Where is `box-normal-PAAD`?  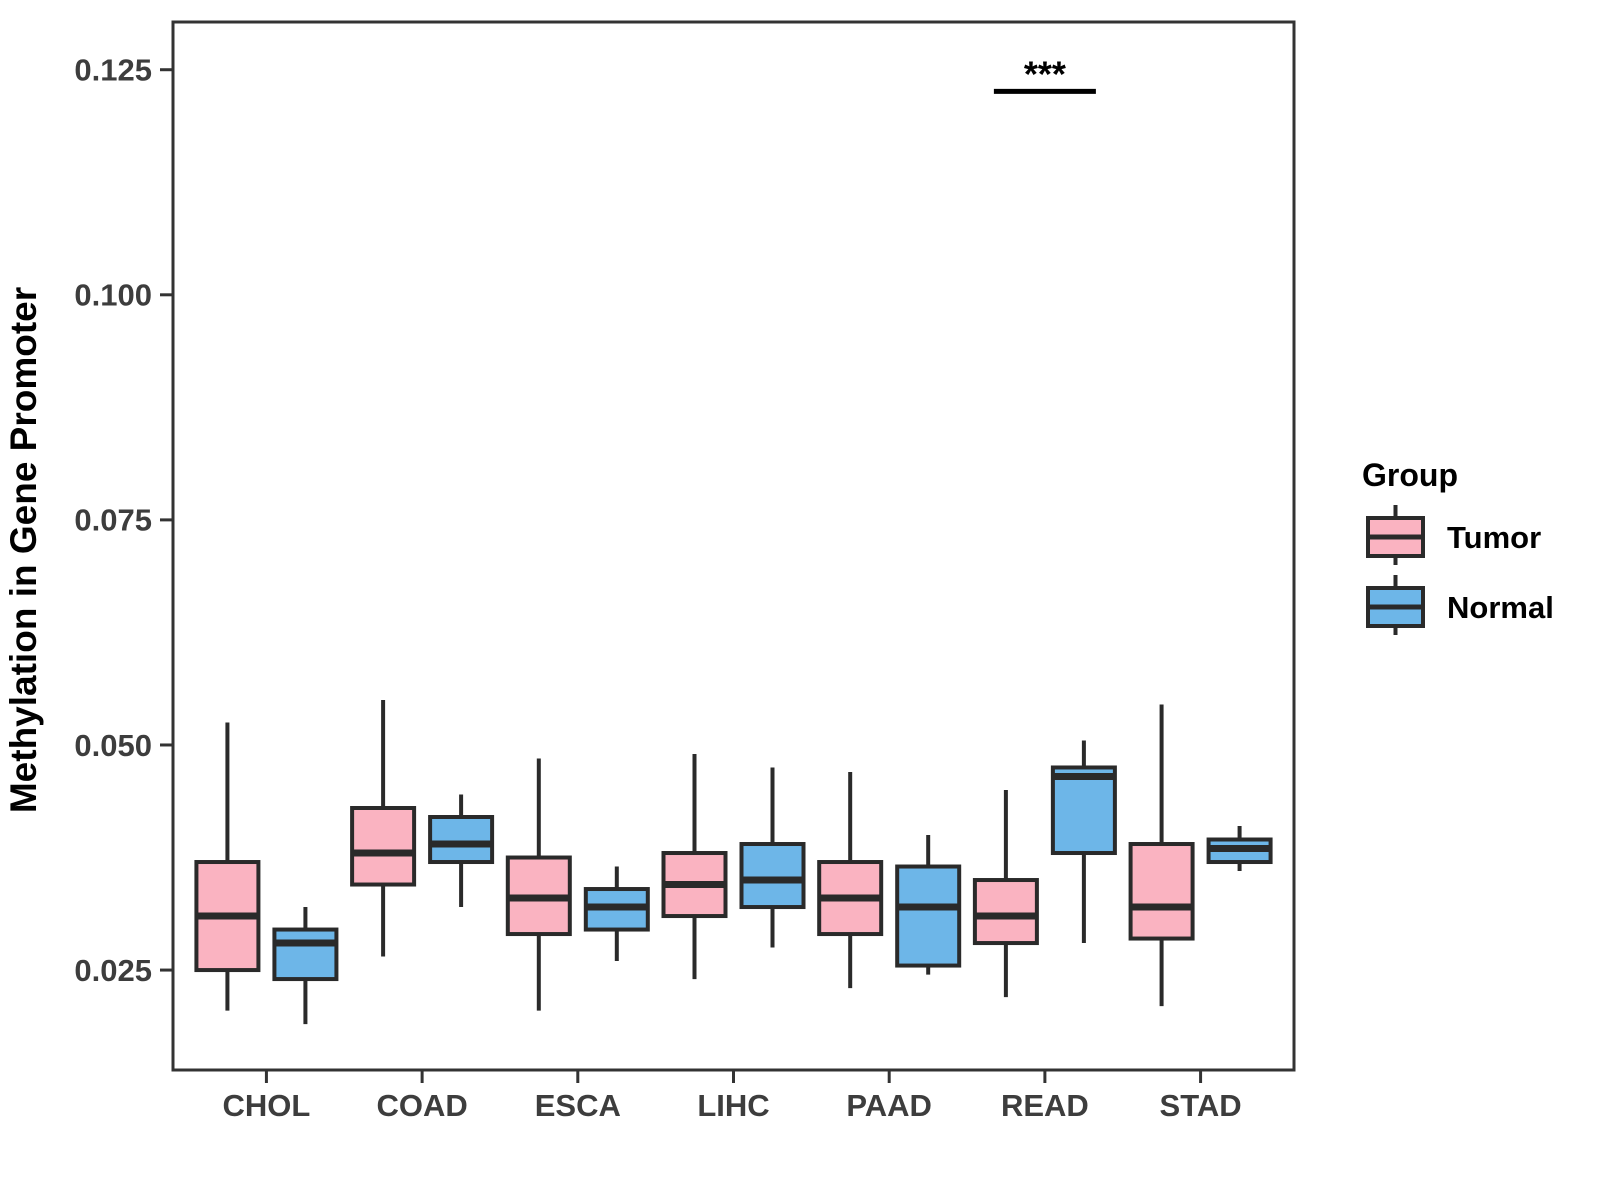 box-normal-PAAD is located at coordinates (928, 916).